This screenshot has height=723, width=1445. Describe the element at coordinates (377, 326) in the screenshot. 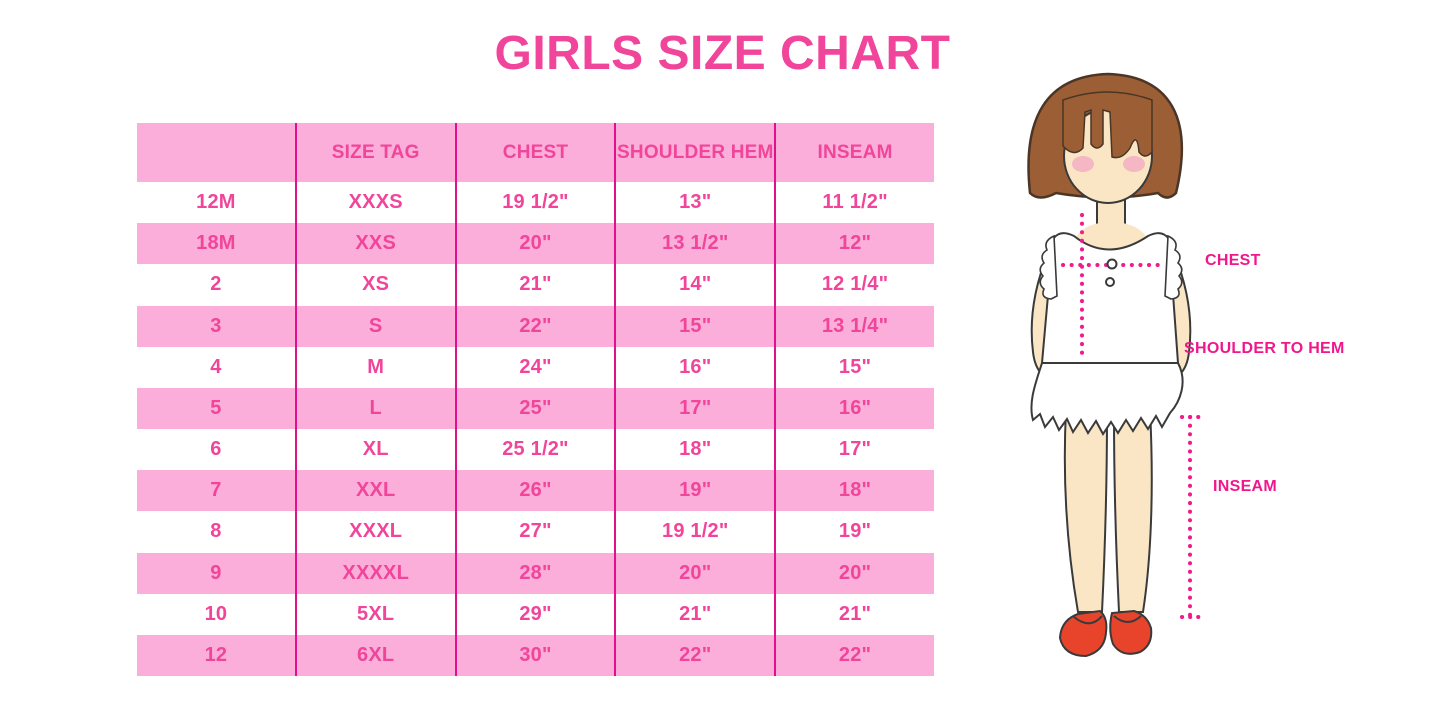

I see `table-cell: S` at that location.